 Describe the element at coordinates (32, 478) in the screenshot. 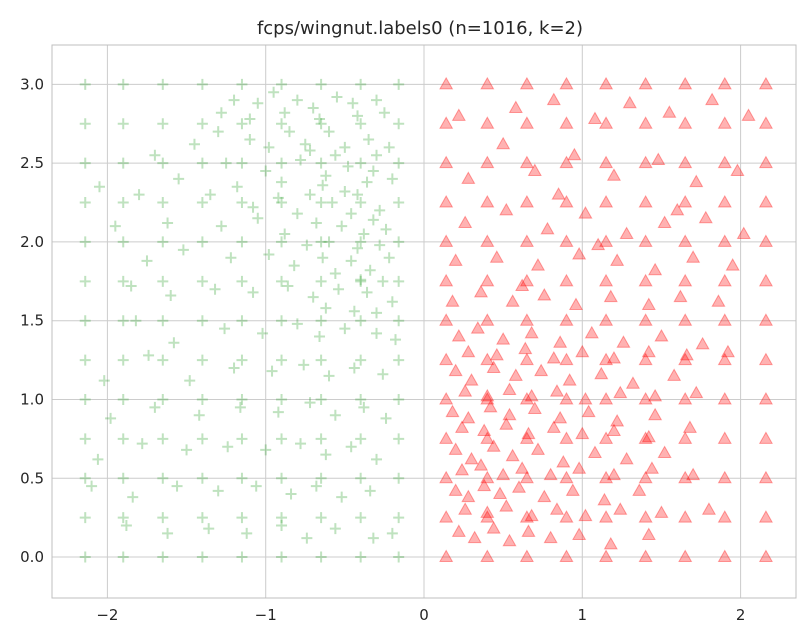

I see `y-tick-label: 0.5` at that location.